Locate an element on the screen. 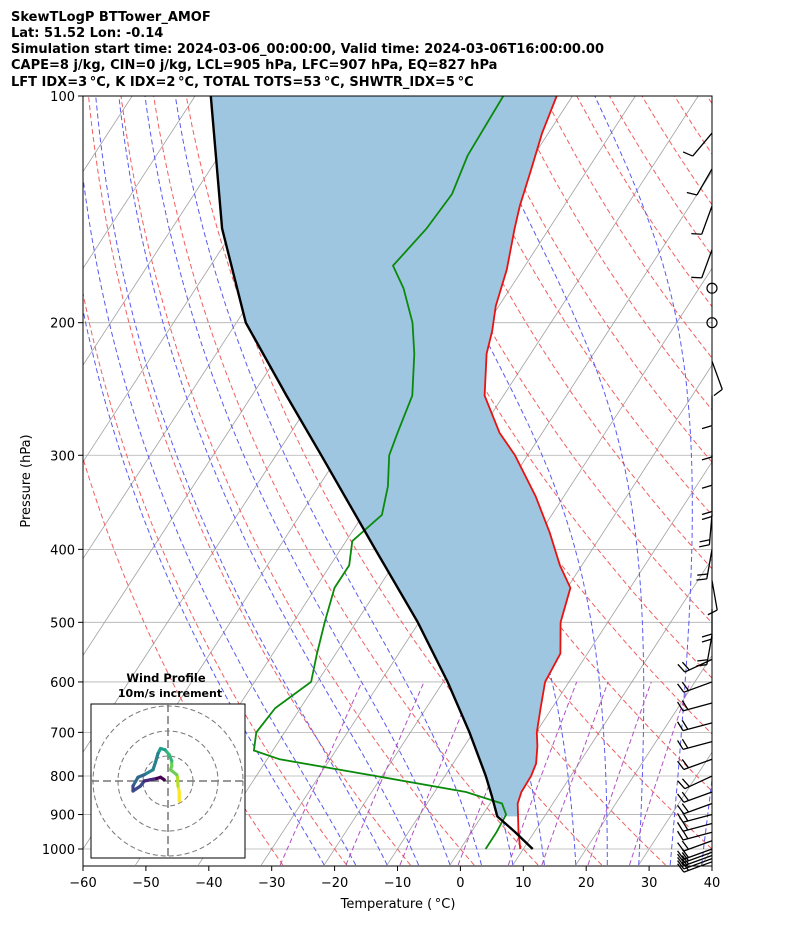 The width and height of the screenshot is (794, 937). x-tick-label: 30 is located at coordinates (649, 883).